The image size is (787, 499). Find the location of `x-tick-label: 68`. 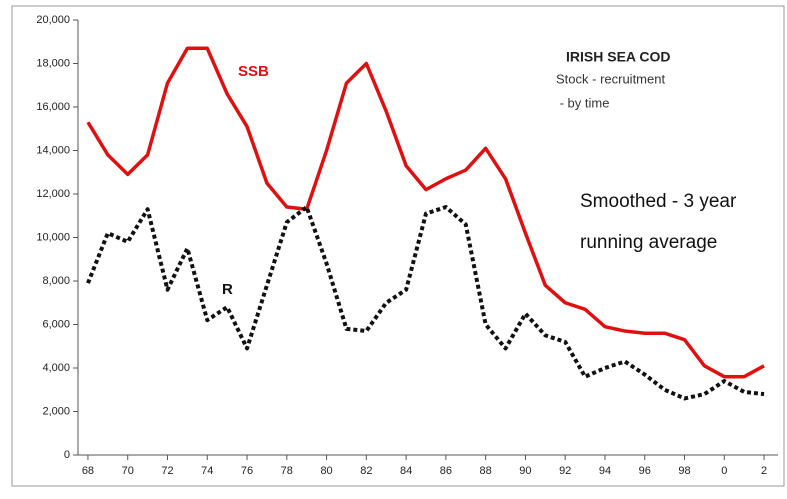

x-tick-label: 68 is located at coordinates (88, 471).